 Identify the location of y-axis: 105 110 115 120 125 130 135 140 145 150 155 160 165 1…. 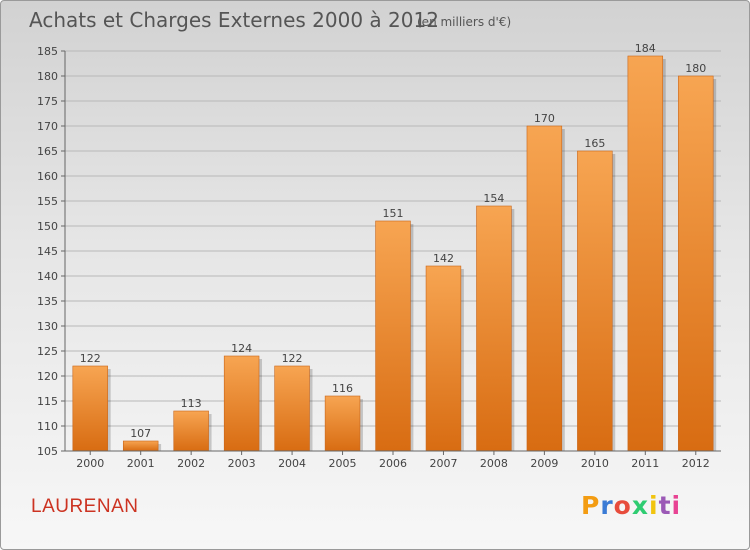
(51, 251).